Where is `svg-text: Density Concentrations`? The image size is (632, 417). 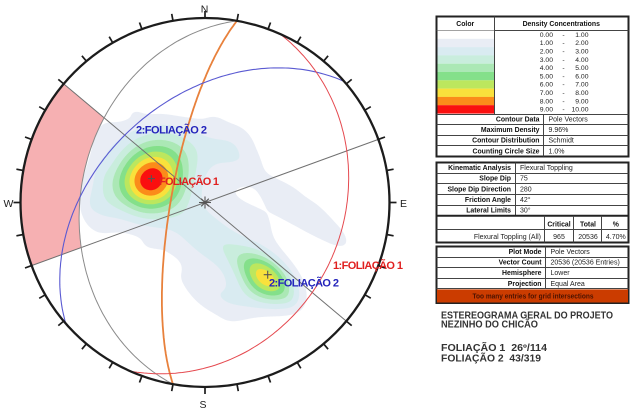
svg-text: Density Concentrations is located at coordinates (562, 24).